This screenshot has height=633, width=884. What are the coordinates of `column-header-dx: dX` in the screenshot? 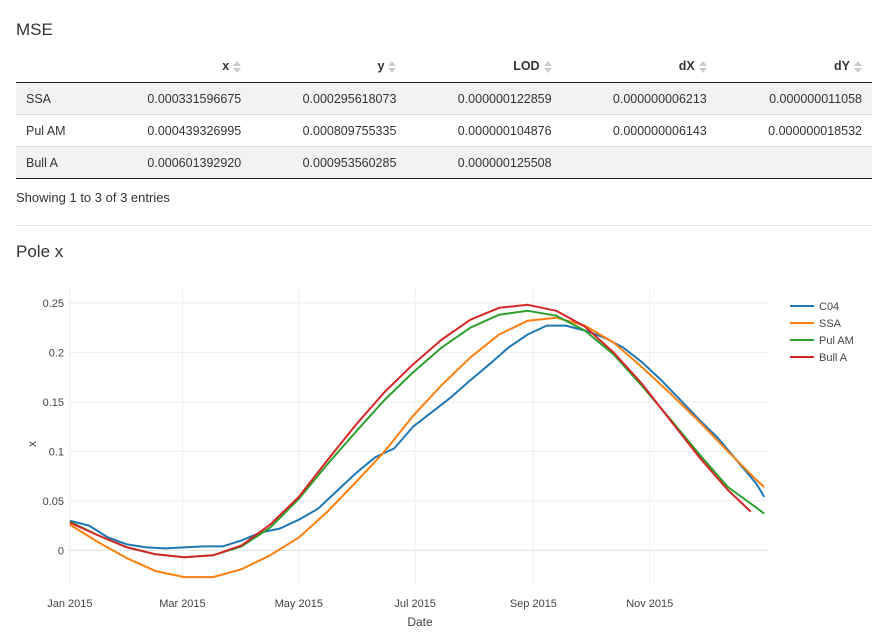 It's located at (639, 66).